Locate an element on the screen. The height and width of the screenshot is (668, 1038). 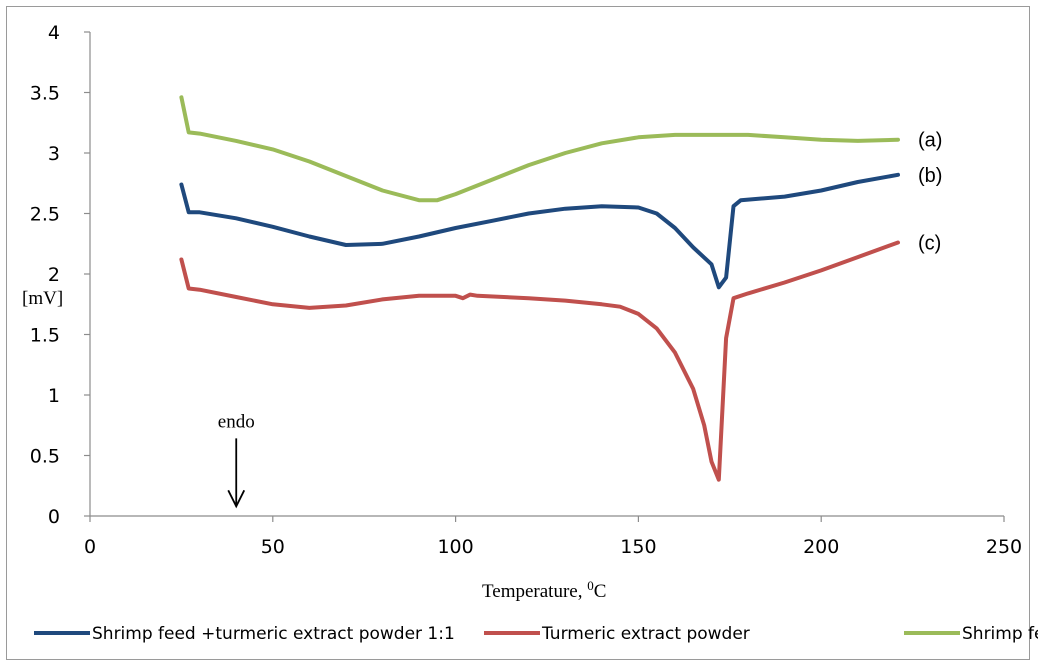
x-axis-label-unit: C is located at coordinates (600, 591).